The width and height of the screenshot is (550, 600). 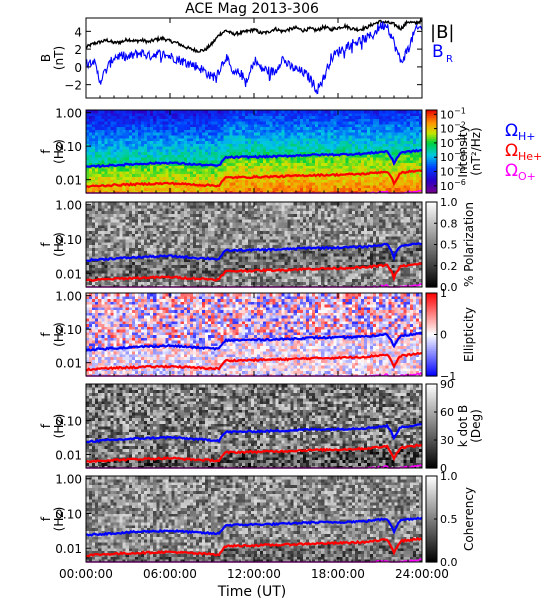 What do you see at coordinates (246, 58) in the screenshot?
I see `field-panel: 420−2B(nT)|B|B R` at bounding box center [246, 58].